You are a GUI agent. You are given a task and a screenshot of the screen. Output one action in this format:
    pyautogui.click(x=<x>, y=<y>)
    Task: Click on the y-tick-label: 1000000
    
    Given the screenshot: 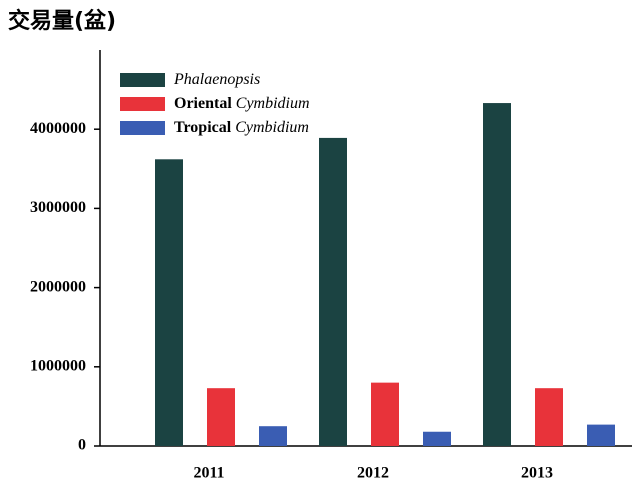 What is the action you would take?
    pyautogui.click(x=58, y=365)
    